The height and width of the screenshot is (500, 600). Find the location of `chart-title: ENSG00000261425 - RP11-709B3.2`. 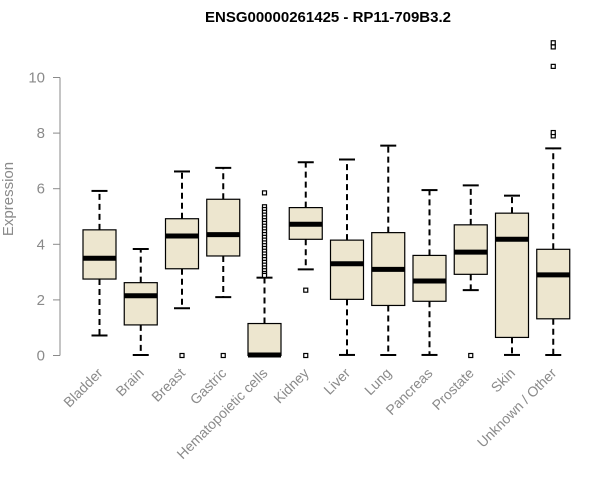

chart-title: ENSG00000261425 - RP11-709B3.2 is located at coordinates (328, 17).